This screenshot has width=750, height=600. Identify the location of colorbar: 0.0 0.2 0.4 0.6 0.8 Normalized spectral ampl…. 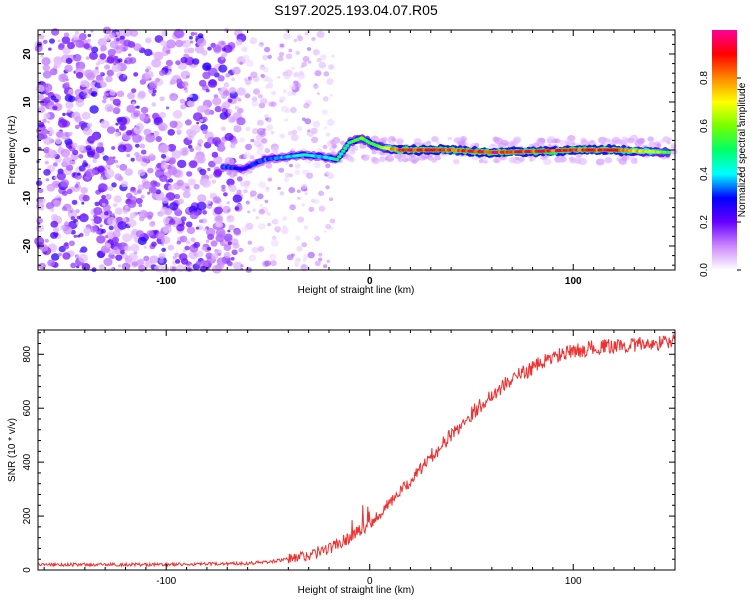
(723, 153).